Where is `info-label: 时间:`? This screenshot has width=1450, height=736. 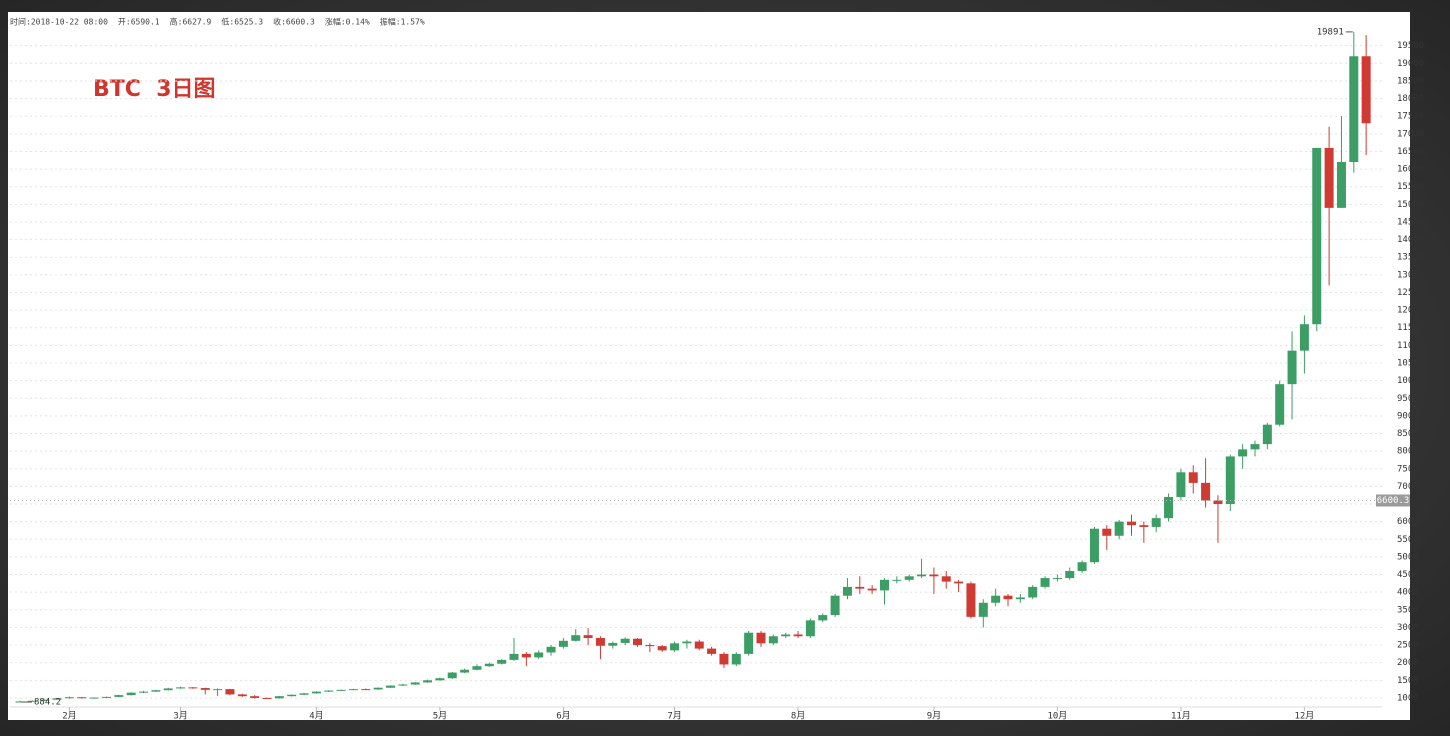 info-label: 时间: is located at coordinates (20, 22).